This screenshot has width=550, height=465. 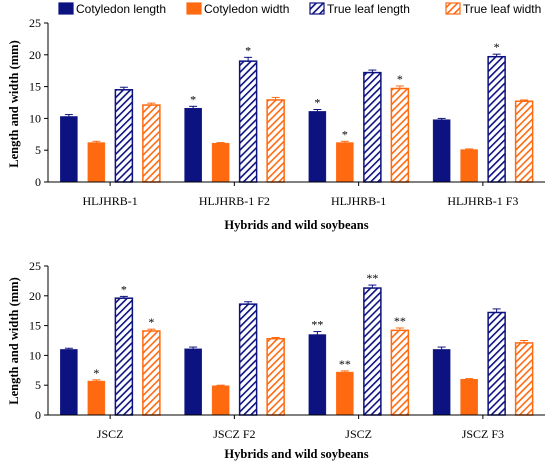 I want to click on x-tick-label-2: JSCZ F2, so click(x=234, y=434).